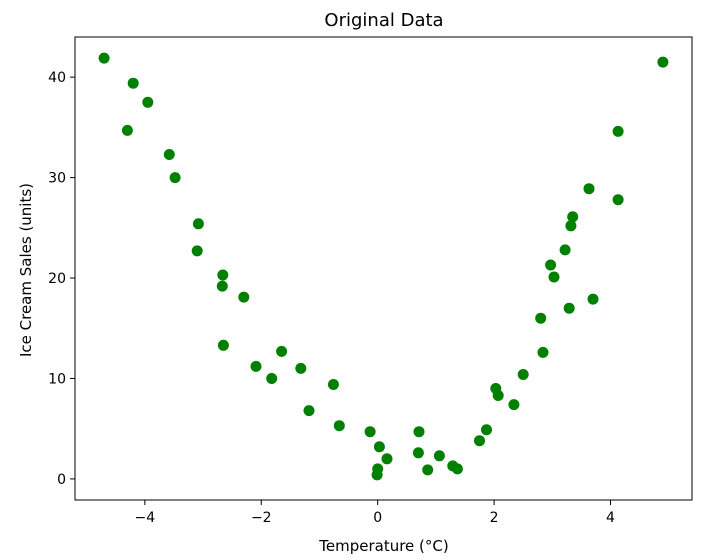 This screenshot has height=560, width=722. Describe the element at coordinates (383, 546) in the screenshot. I see `x-axis-label: Temperature (°C)` at that location.